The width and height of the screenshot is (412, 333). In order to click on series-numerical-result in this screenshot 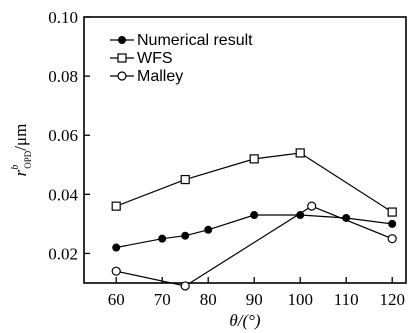, I will do `click(254, 231)`.